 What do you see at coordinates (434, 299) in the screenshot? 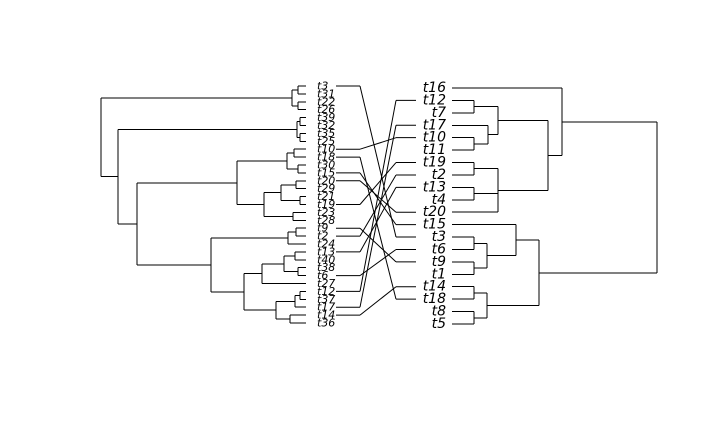
I see `right-tip-label: t18` at bounding box center [434, 299].